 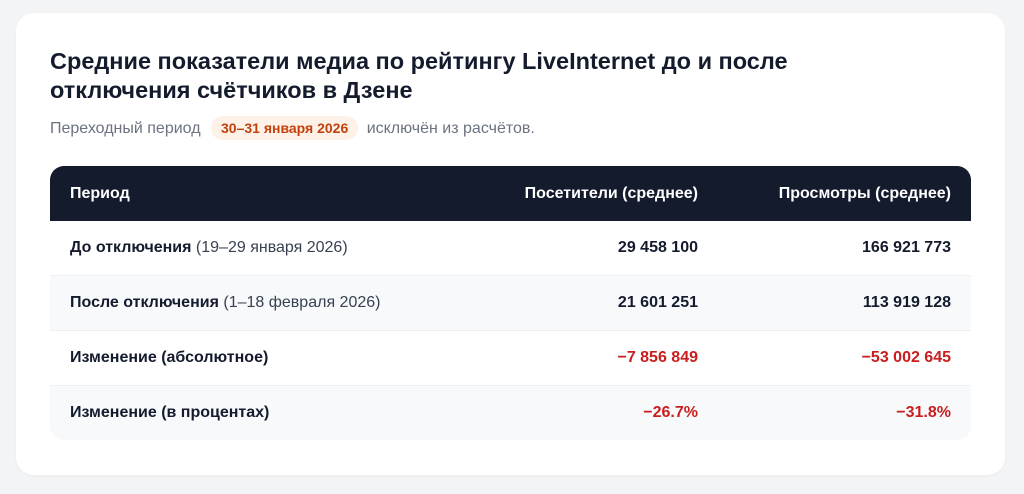 What do you see at coordinates (906, 302) in the screenshot?
I see `views-value: 113 919 128` at bounding box center [906, 302].